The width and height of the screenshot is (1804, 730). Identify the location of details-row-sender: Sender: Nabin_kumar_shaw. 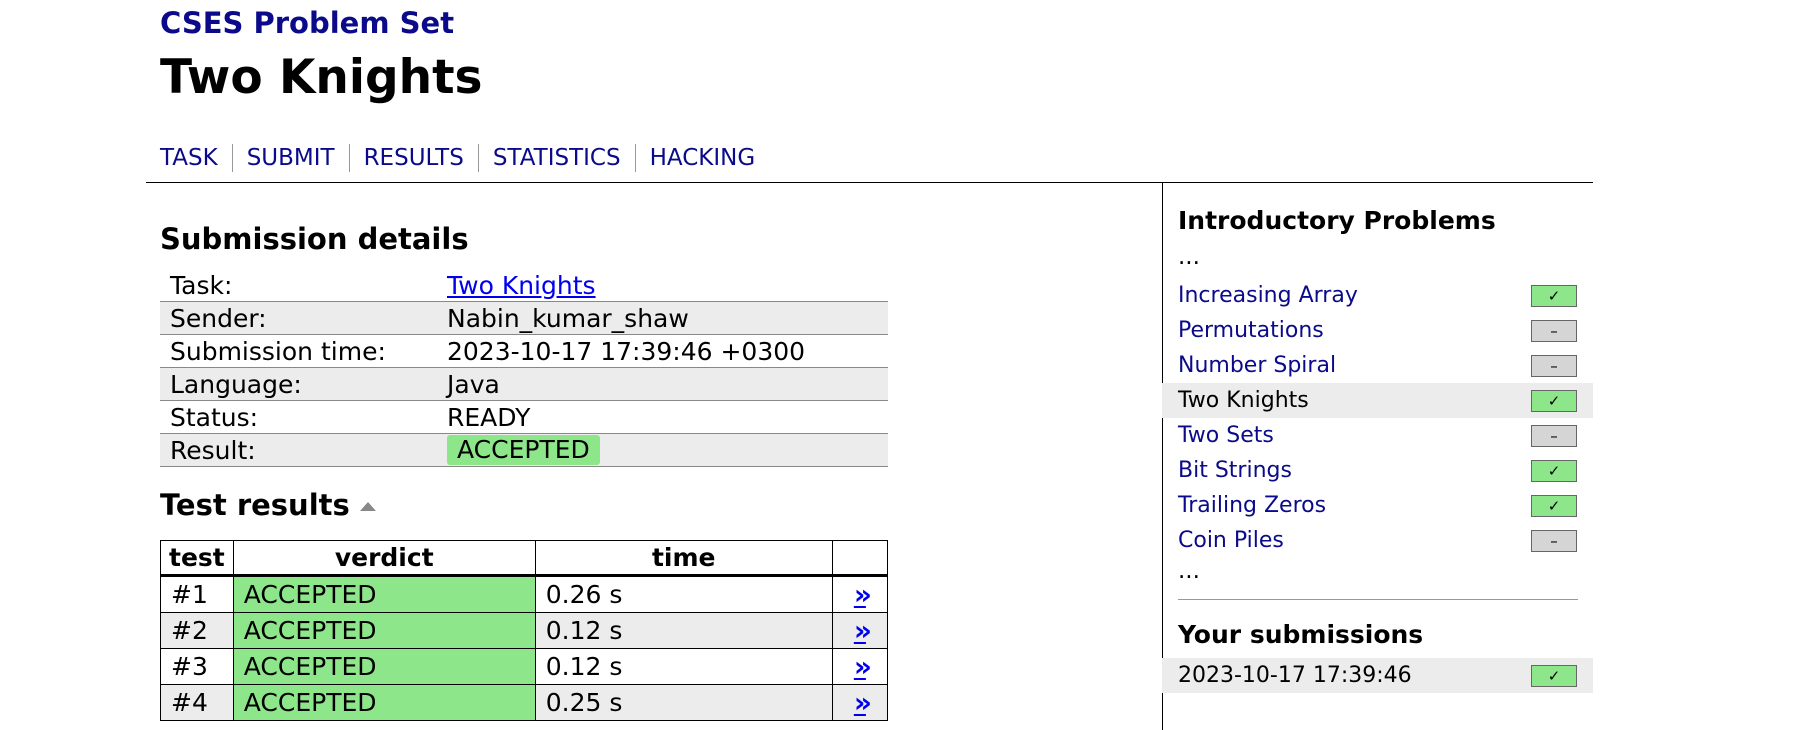
(524, 318).